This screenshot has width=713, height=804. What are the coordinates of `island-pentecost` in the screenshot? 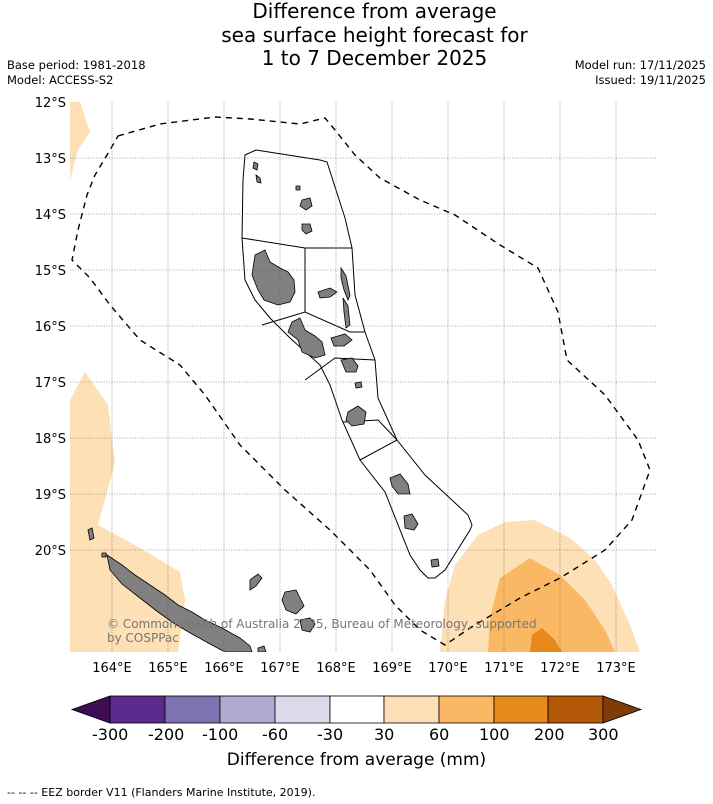 It's located at (346, 313).